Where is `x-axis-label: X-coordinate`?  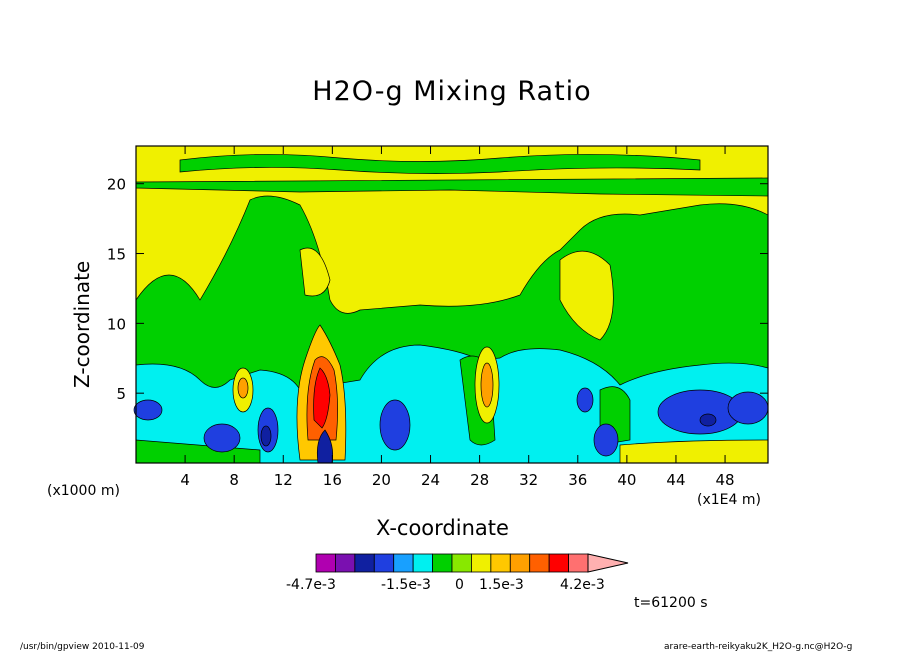
x-axis-label: X-coordinate is located at coordinates (442, 528).